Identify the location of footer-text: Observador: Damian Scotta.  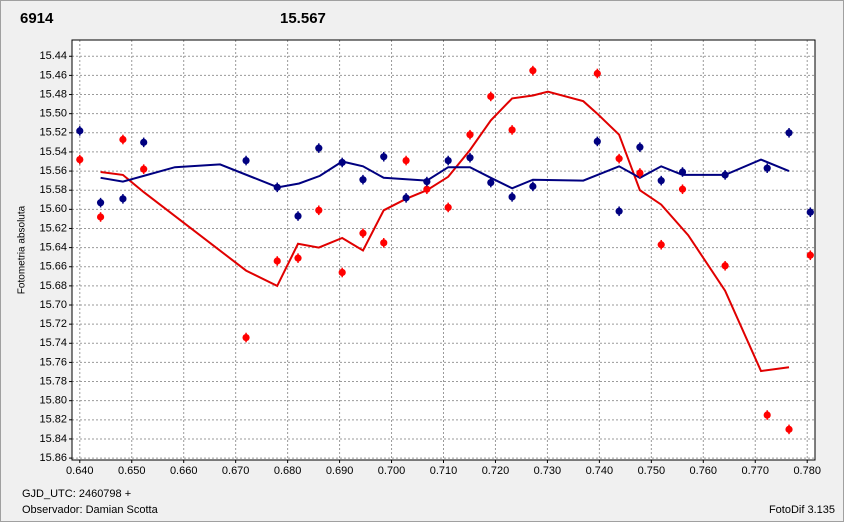
(90, 510).